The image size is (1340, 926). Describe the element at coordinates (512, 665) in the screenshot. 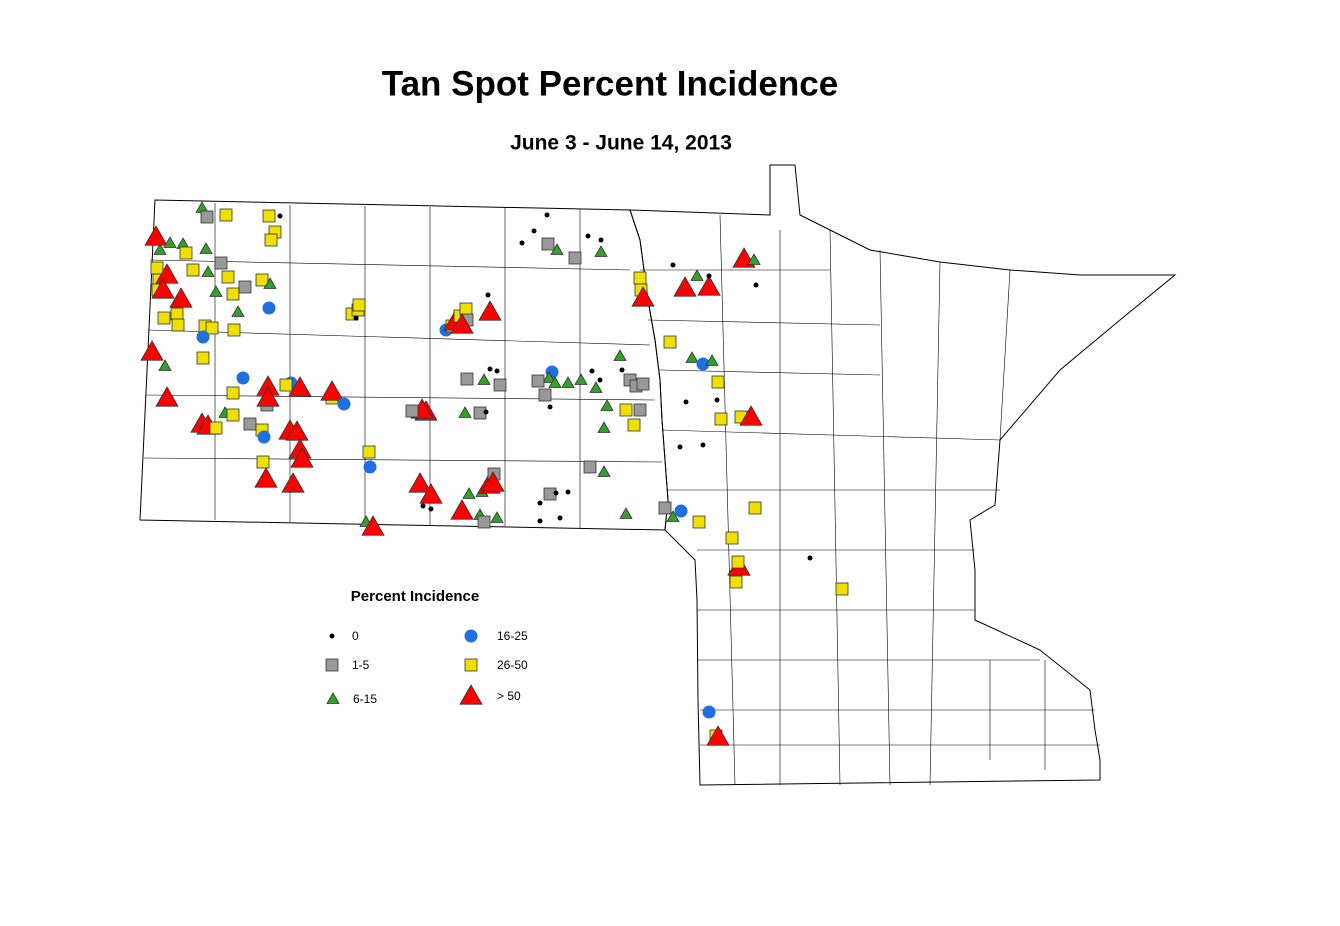

I see `legend-label: 26-50` at that location.